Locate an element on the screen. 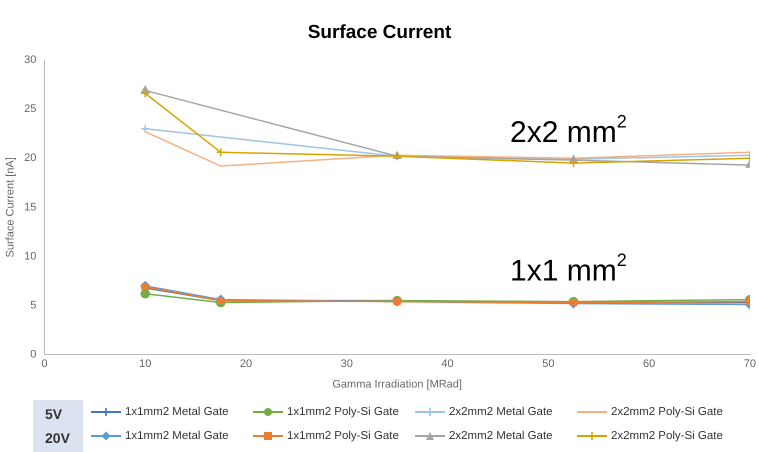 The width and height of the screenshot is (759, 452). chart-title: Surface Current is located at coordinates (379, 33).